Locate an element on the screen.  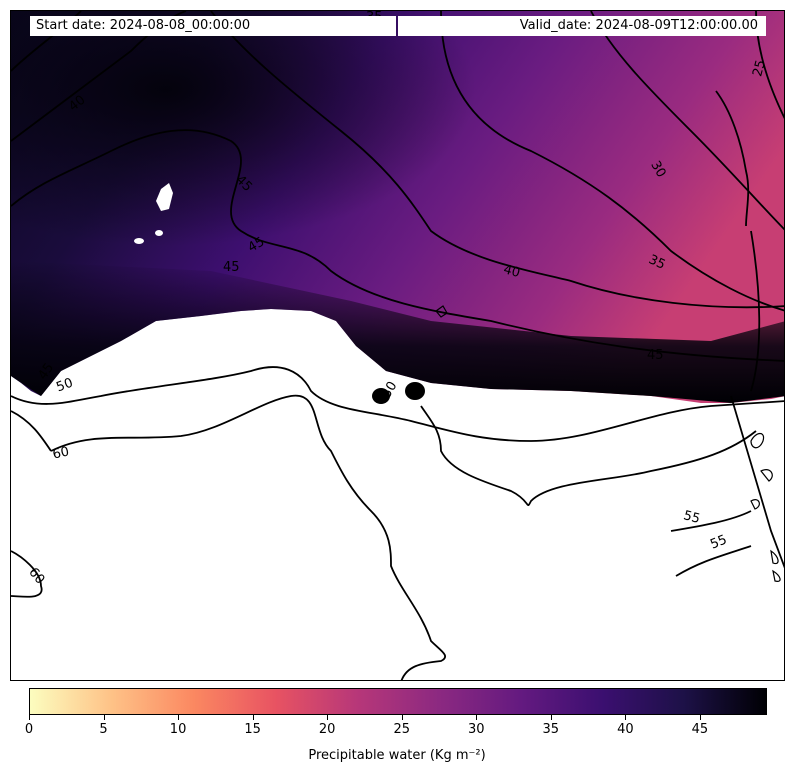
colorbar-label: Precipitable water (Kg m⁻²) is located at coordinates (397, 755).